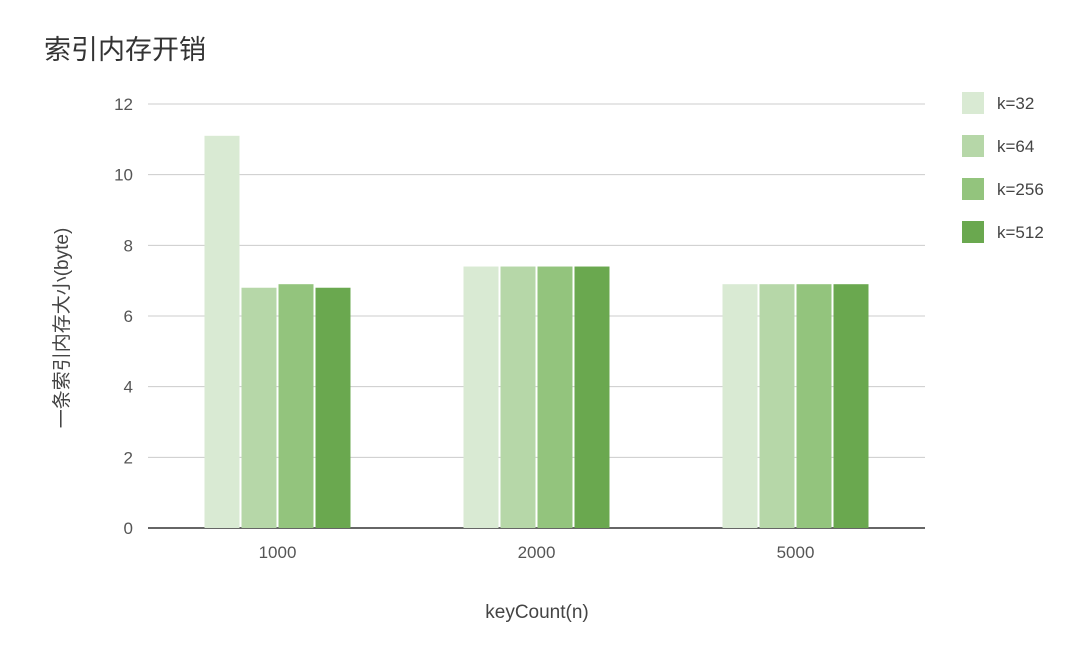  Describe the element at coordinates (296, 406) in the screenshot. I see `bar-k=256-1000` at that location.